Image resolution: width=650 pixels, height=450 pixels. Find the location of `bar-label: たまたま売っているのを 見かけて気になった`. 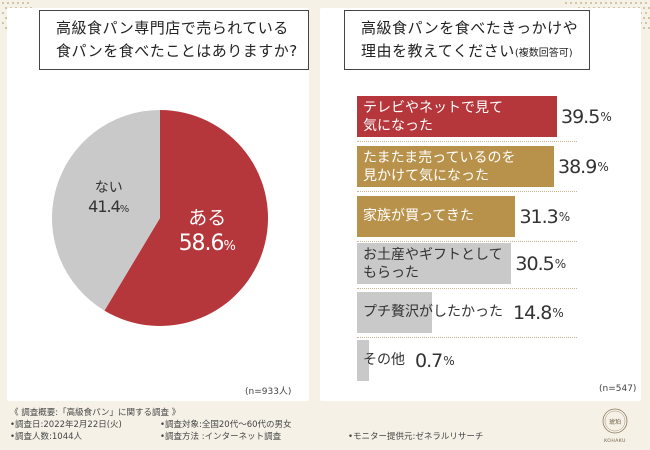

bar-label: たまたま売っているのを 見かけて気になった is located at coordinates (439, 167).